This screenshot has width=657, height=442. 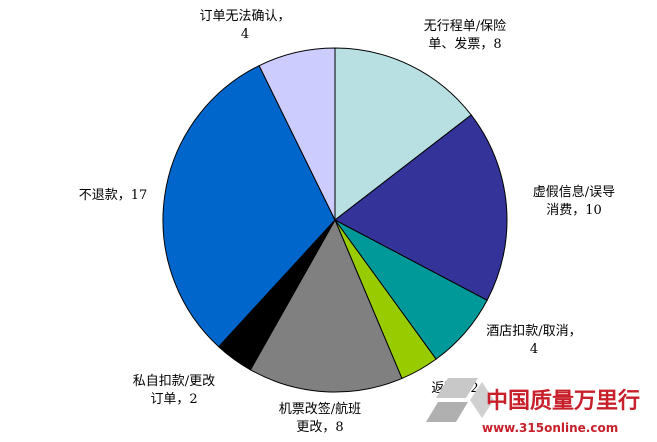 I want to click on slice-label-line: 更改，8, so click(x=319, y=427).